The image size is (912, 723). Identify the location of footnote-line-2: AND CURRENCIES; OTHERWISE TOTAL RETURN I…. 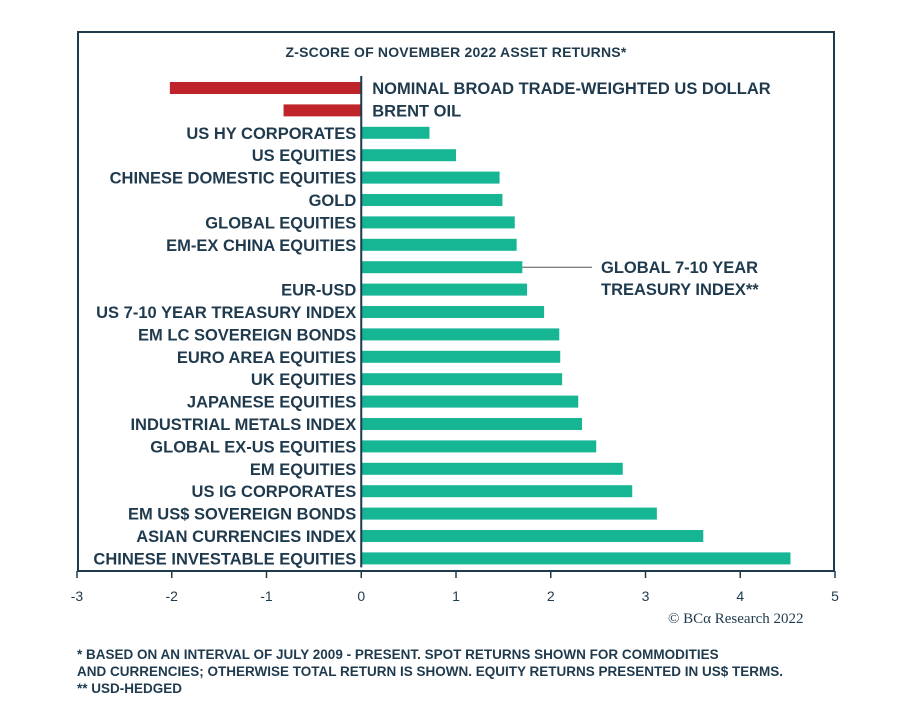
(430, 671).